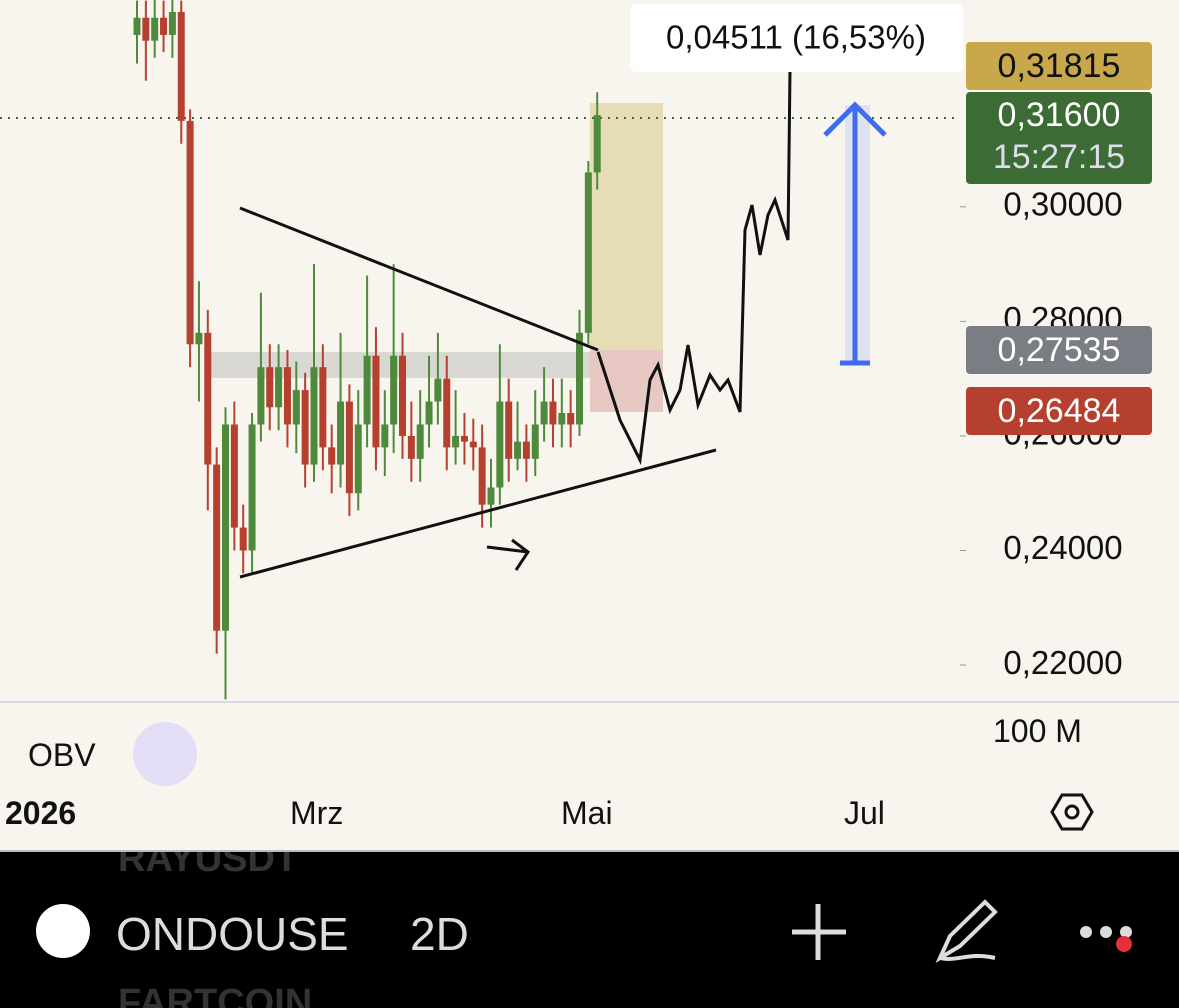 This screenshot has width=1179, height=1008. I want to click on y-tick-label: 0,24000, so click(1062, 547).